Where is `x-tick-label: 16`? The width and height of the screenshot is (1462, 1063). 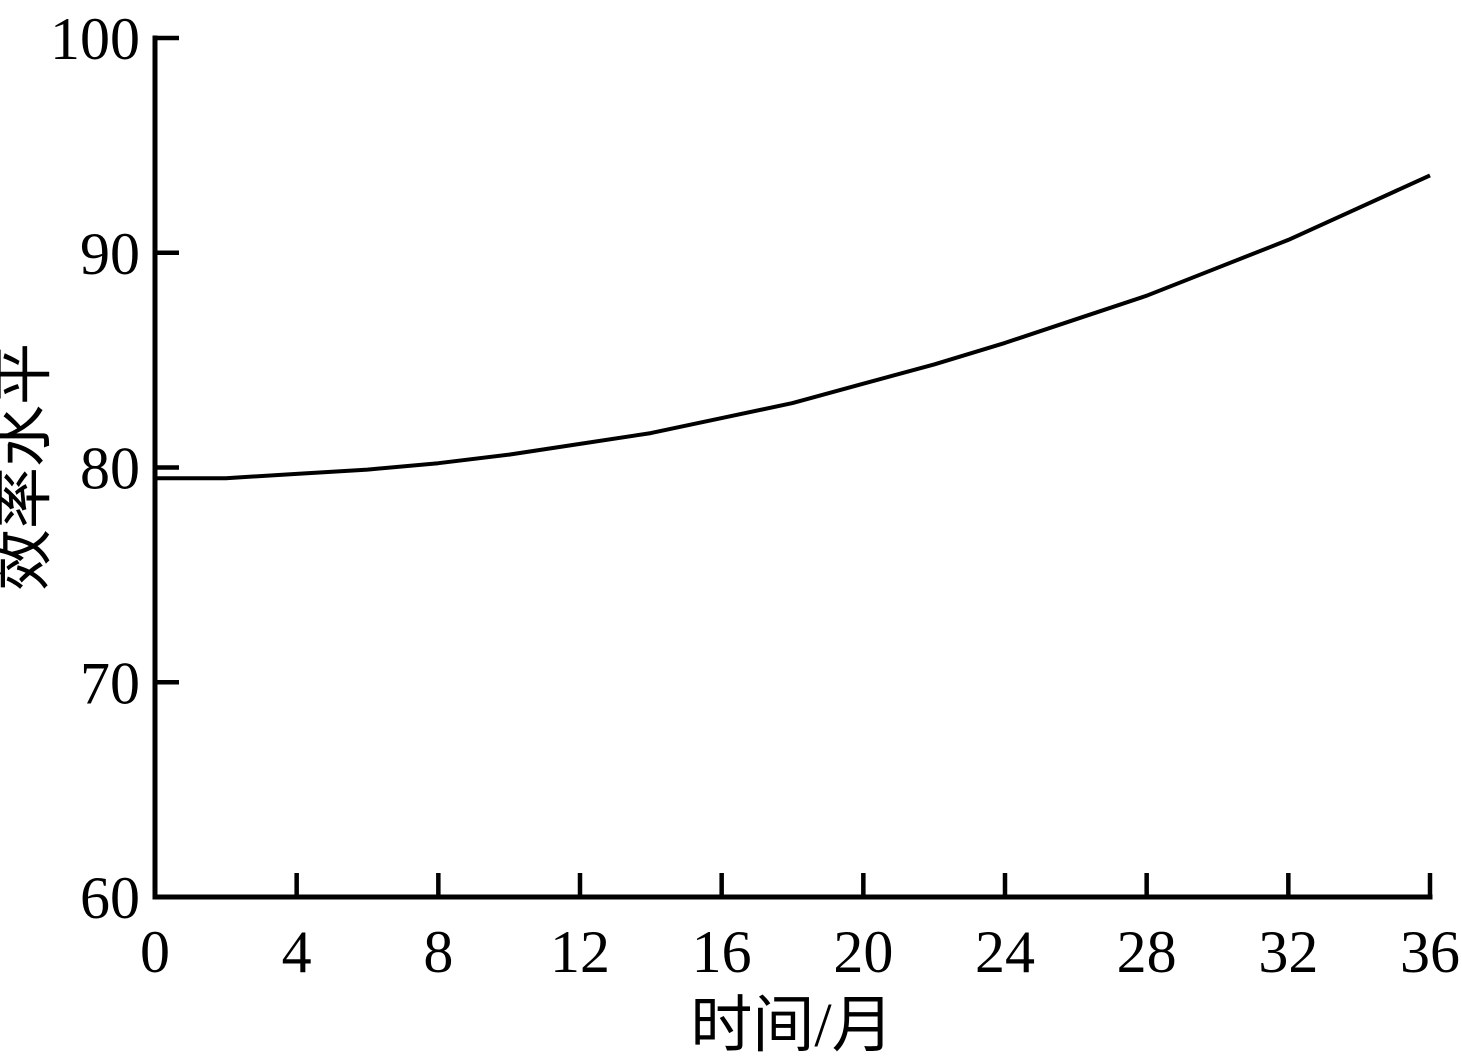 x-tick-label: 16 is located at coordinates (722, 952).